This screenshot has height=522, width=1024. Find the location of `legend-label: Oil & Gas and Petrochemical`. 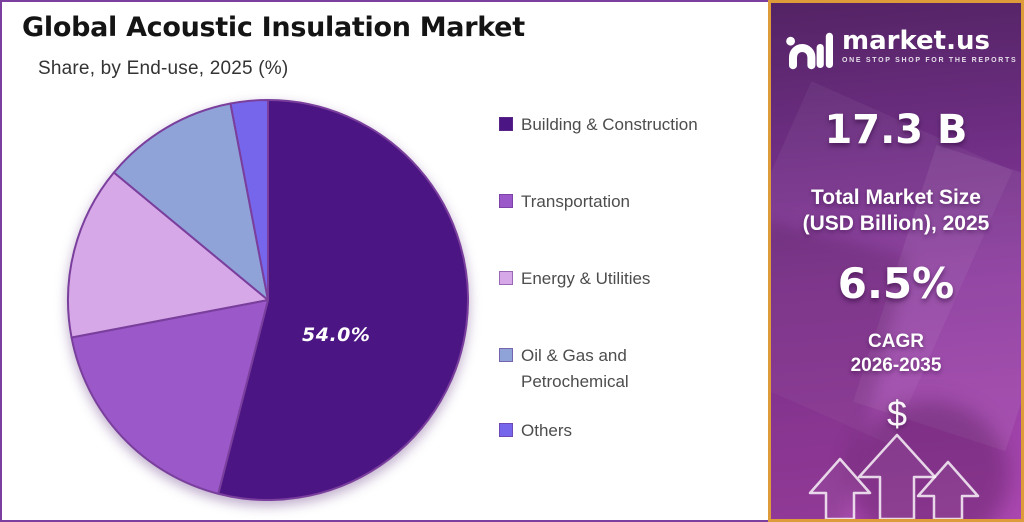

legend-label: Oil & Gas and Petrochemical is located at coordinates (575, 368).